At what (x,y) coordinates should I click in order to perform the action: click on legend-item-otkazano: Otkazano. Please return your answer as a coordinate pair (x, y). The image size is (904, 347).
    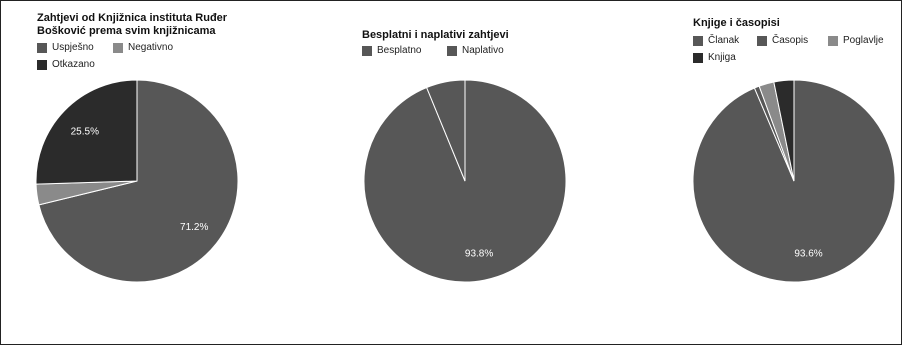
    Looking at the image, I should click on (66, 64).